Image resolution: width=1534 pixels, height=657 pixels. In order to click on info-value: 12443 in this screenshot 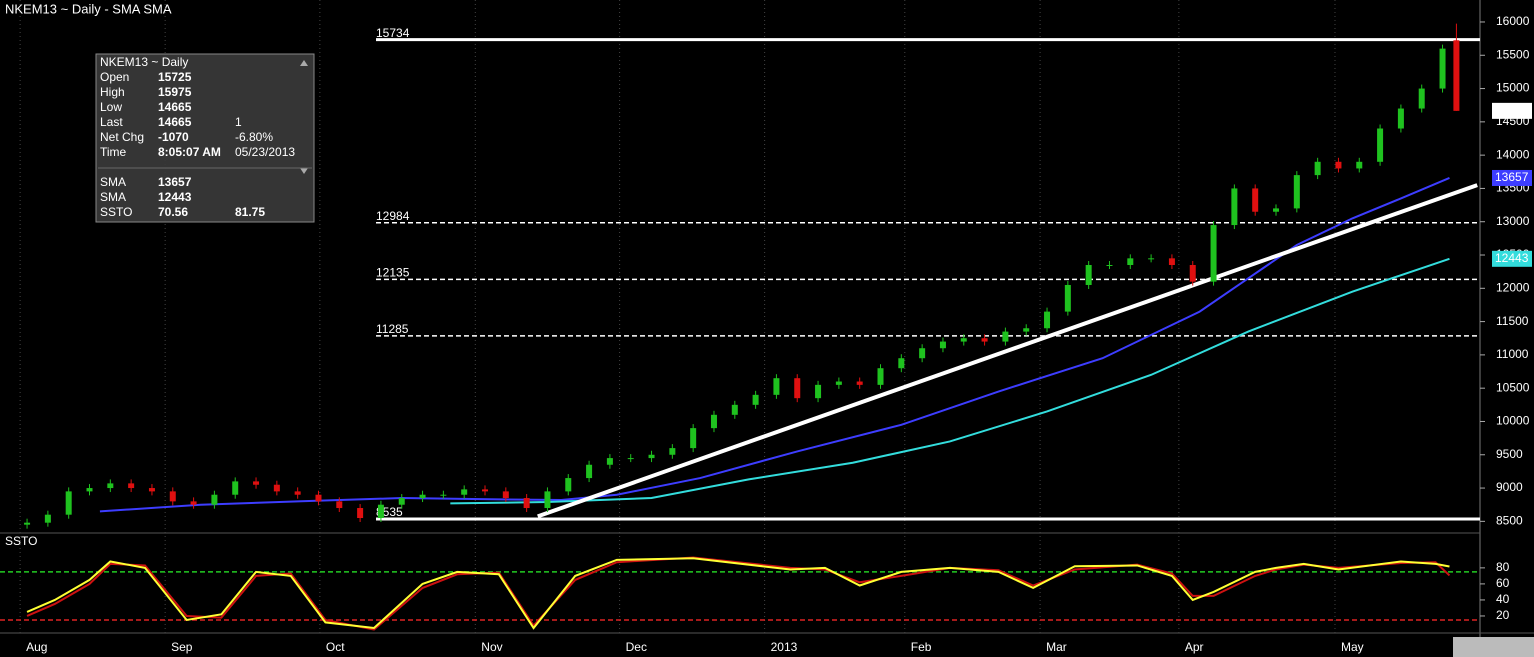, I will do `click(175, 197)`.